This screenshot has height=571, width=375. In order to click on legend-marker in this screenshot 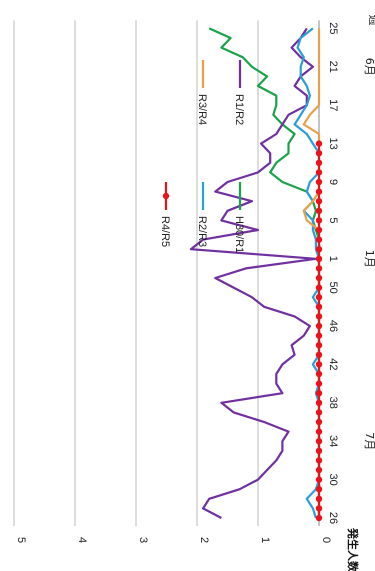, I will do `click(166, 196)`.